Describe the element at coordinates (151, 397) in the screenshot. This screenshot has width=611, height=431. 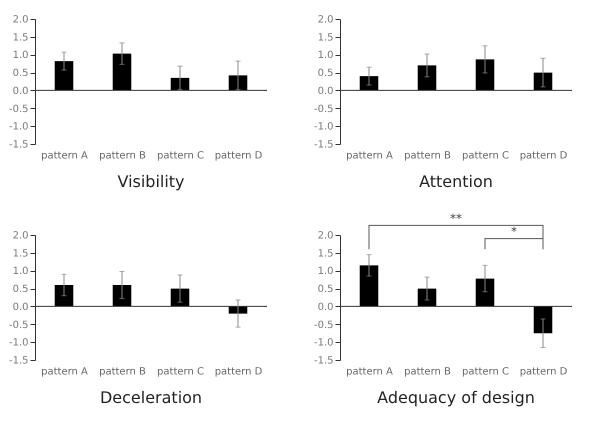
I see `text: Deceleration` at that location.